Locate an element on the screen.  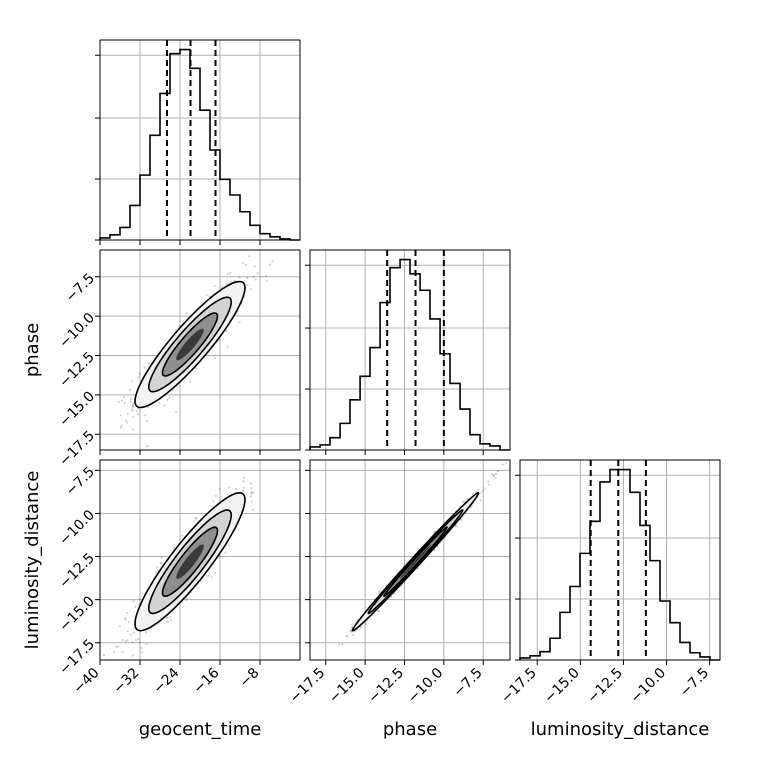
hist-steps-luminosity-distance is located at coordinates (619, 564).